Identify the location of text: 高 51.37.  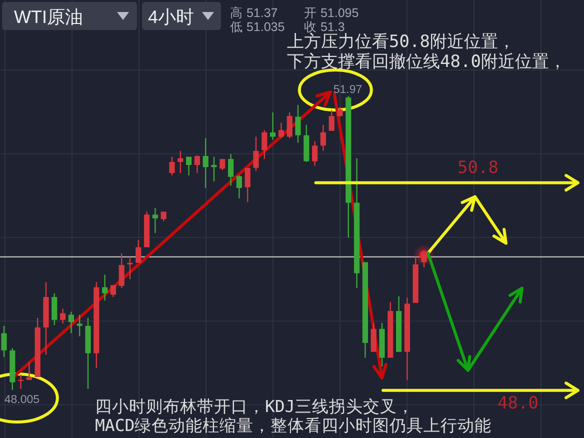
(254, 12).